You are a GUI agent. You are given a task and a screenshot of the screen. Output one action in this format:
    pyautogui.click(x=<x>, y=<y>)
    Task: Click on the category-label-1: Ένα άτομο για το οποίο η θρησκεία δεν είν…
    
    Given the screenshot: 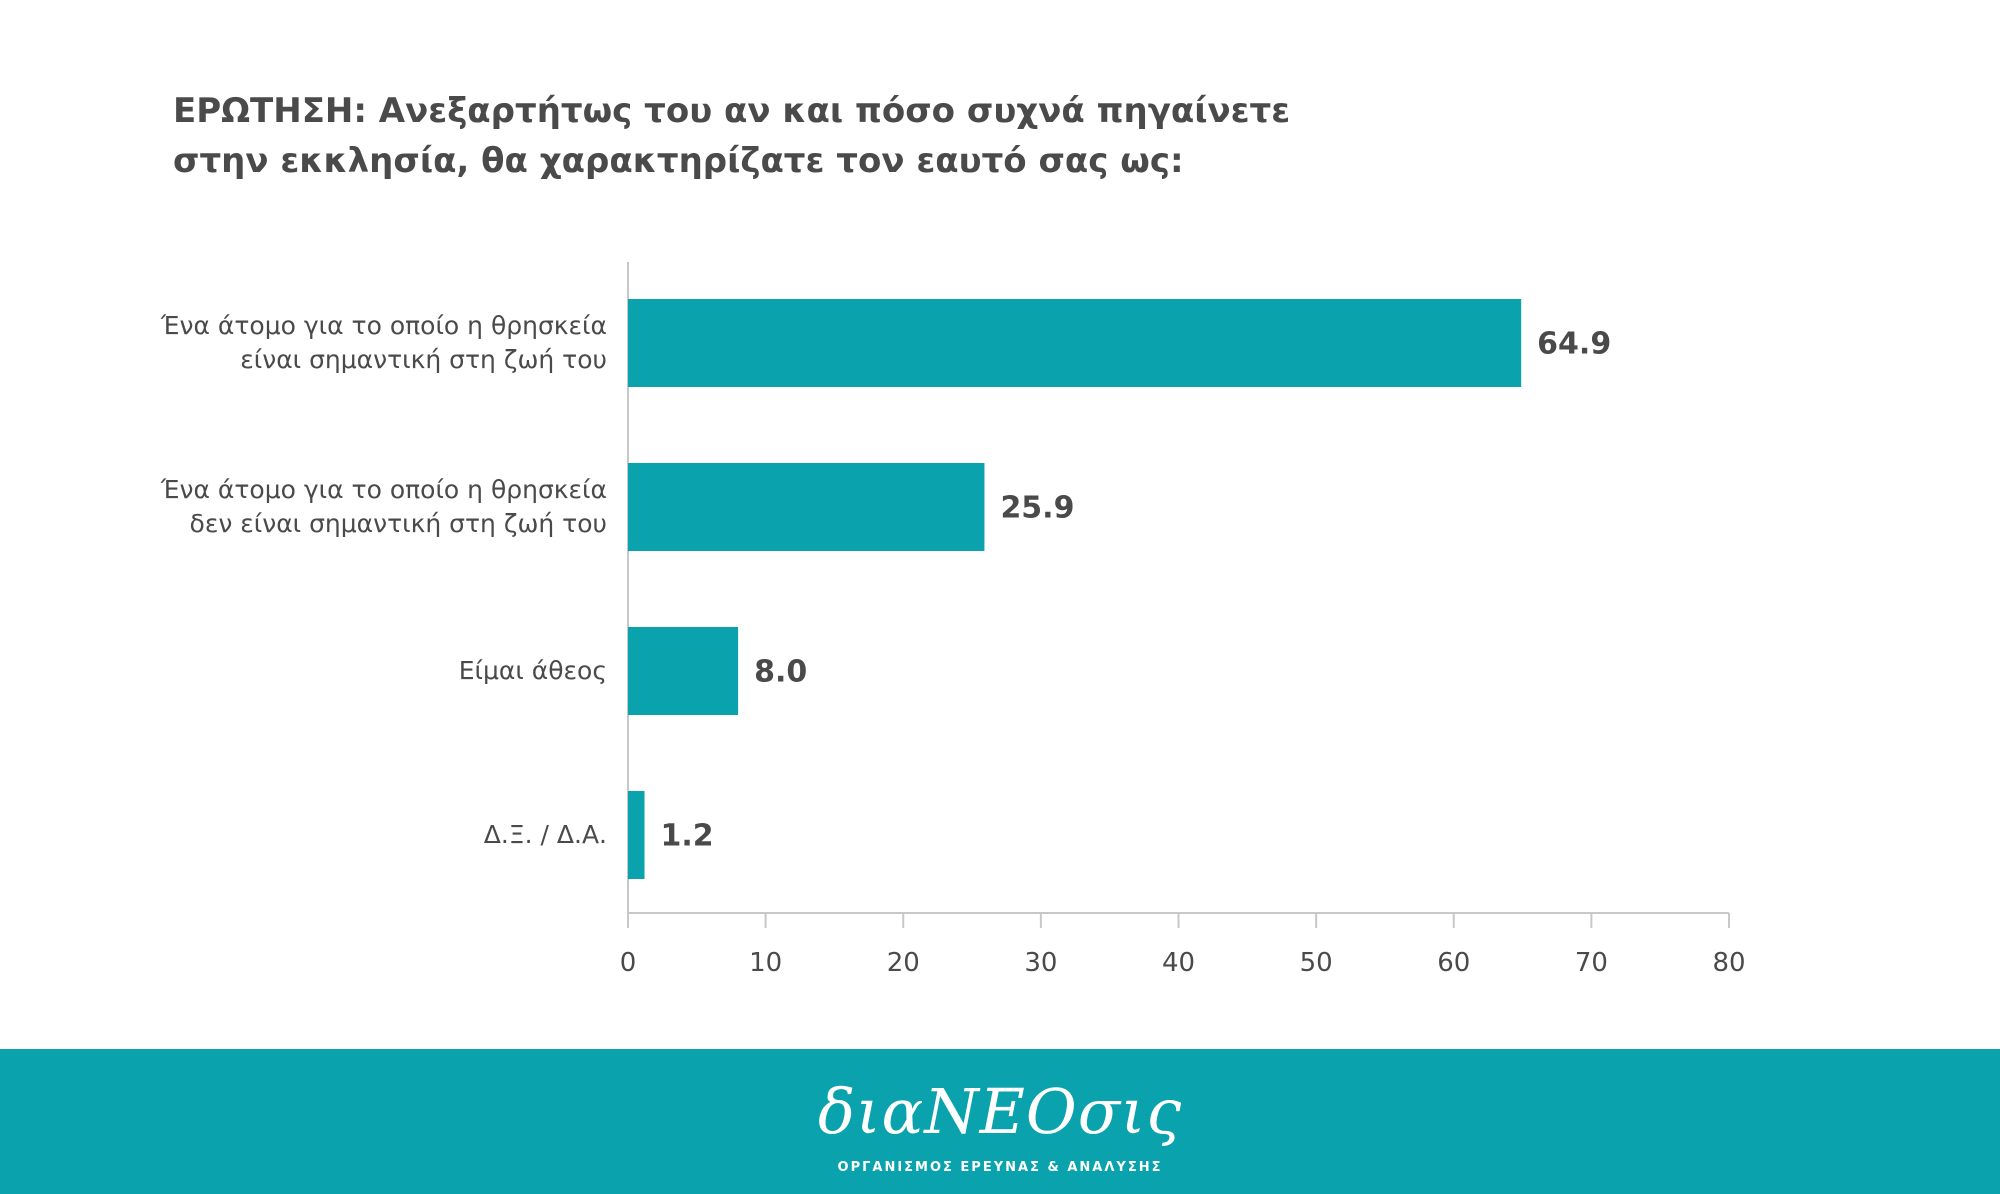 What is the action you would take?
    pyautogui.click(x=383, y=506)
    